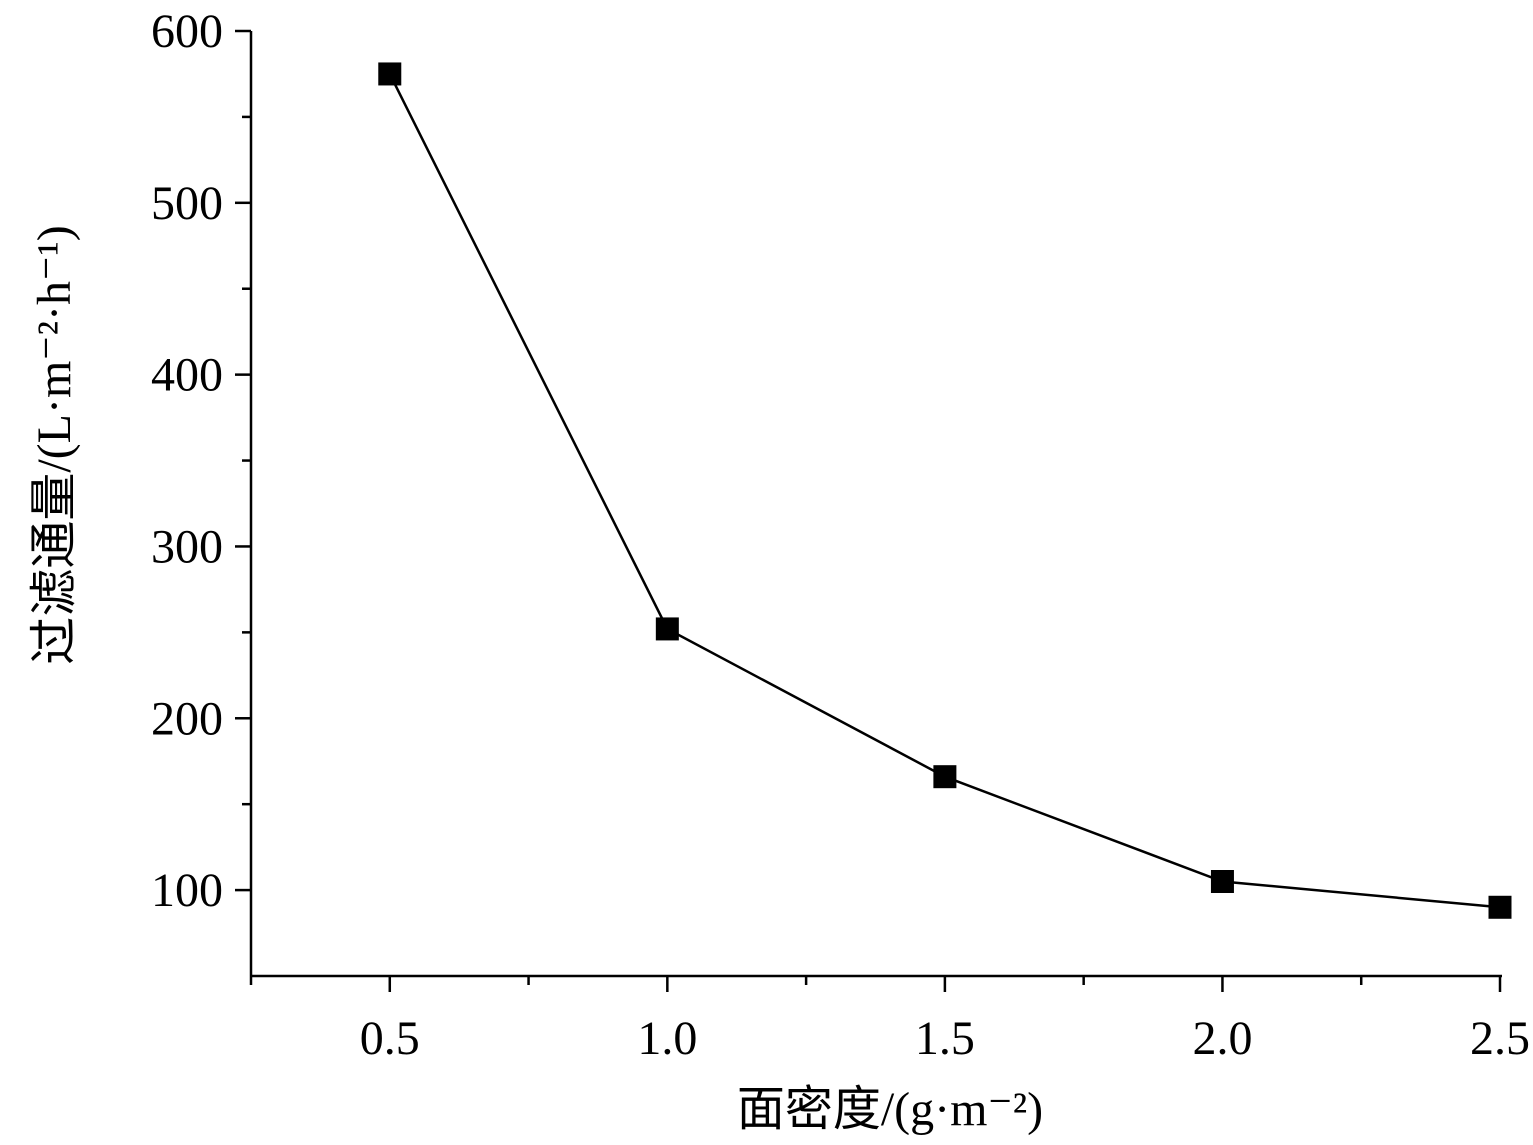  I want to click on y-tick-label: 600, so click(187, 31).